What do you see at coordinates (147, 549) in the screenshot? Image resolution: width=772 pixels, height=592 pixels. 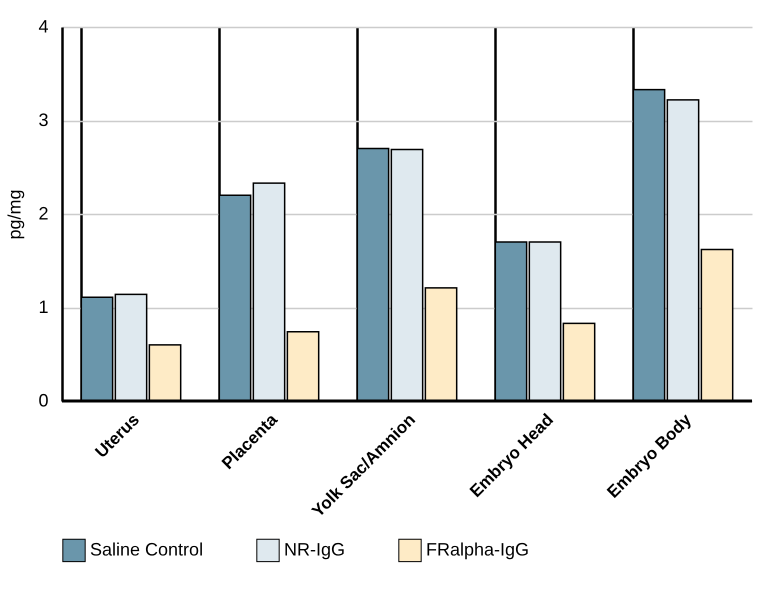 I see `legend-label: Saline Control` at bounding box center [147, 549].